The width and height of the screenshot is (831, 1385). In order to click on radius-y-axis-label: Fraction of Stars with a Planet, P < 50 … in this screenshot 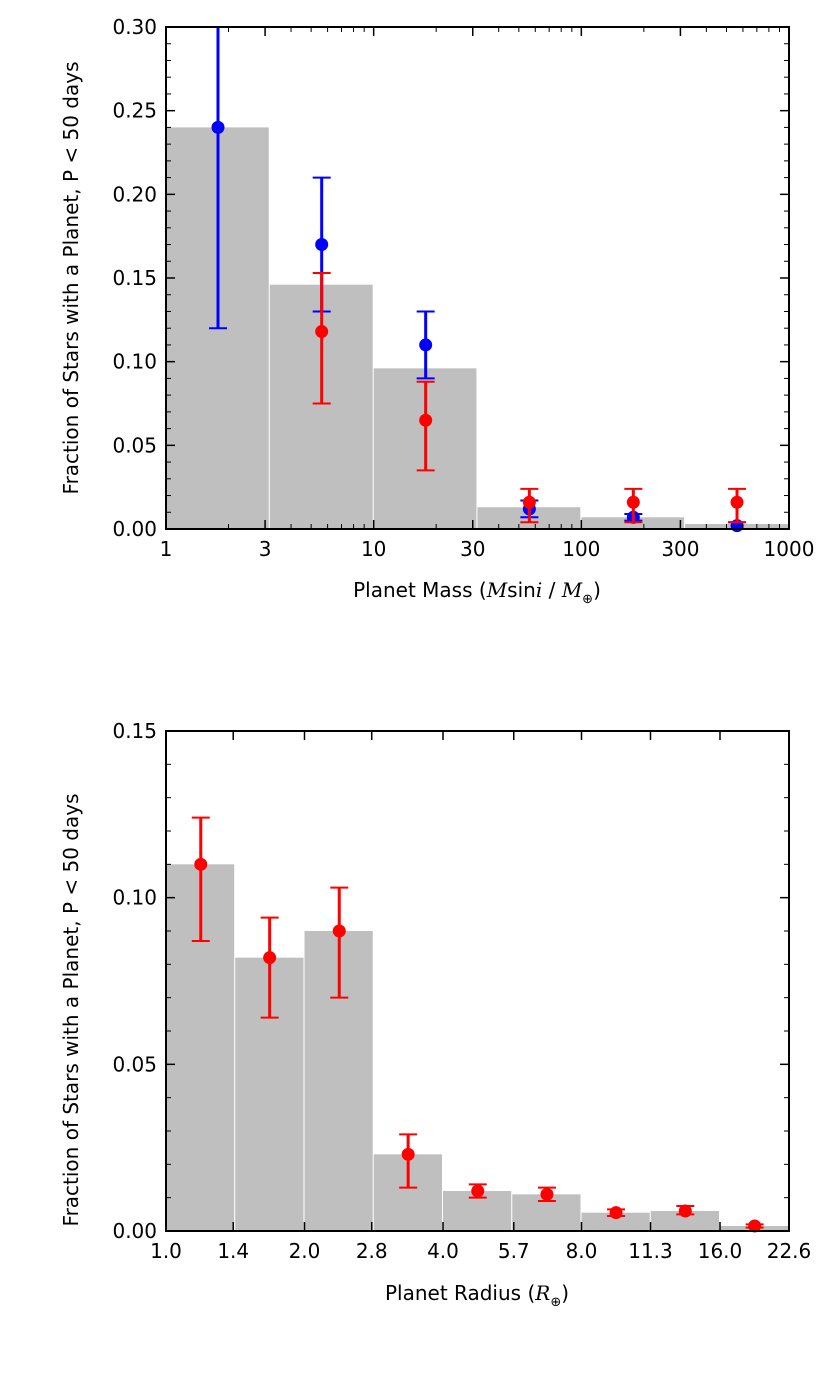, I will do `click(71, 1010)`.